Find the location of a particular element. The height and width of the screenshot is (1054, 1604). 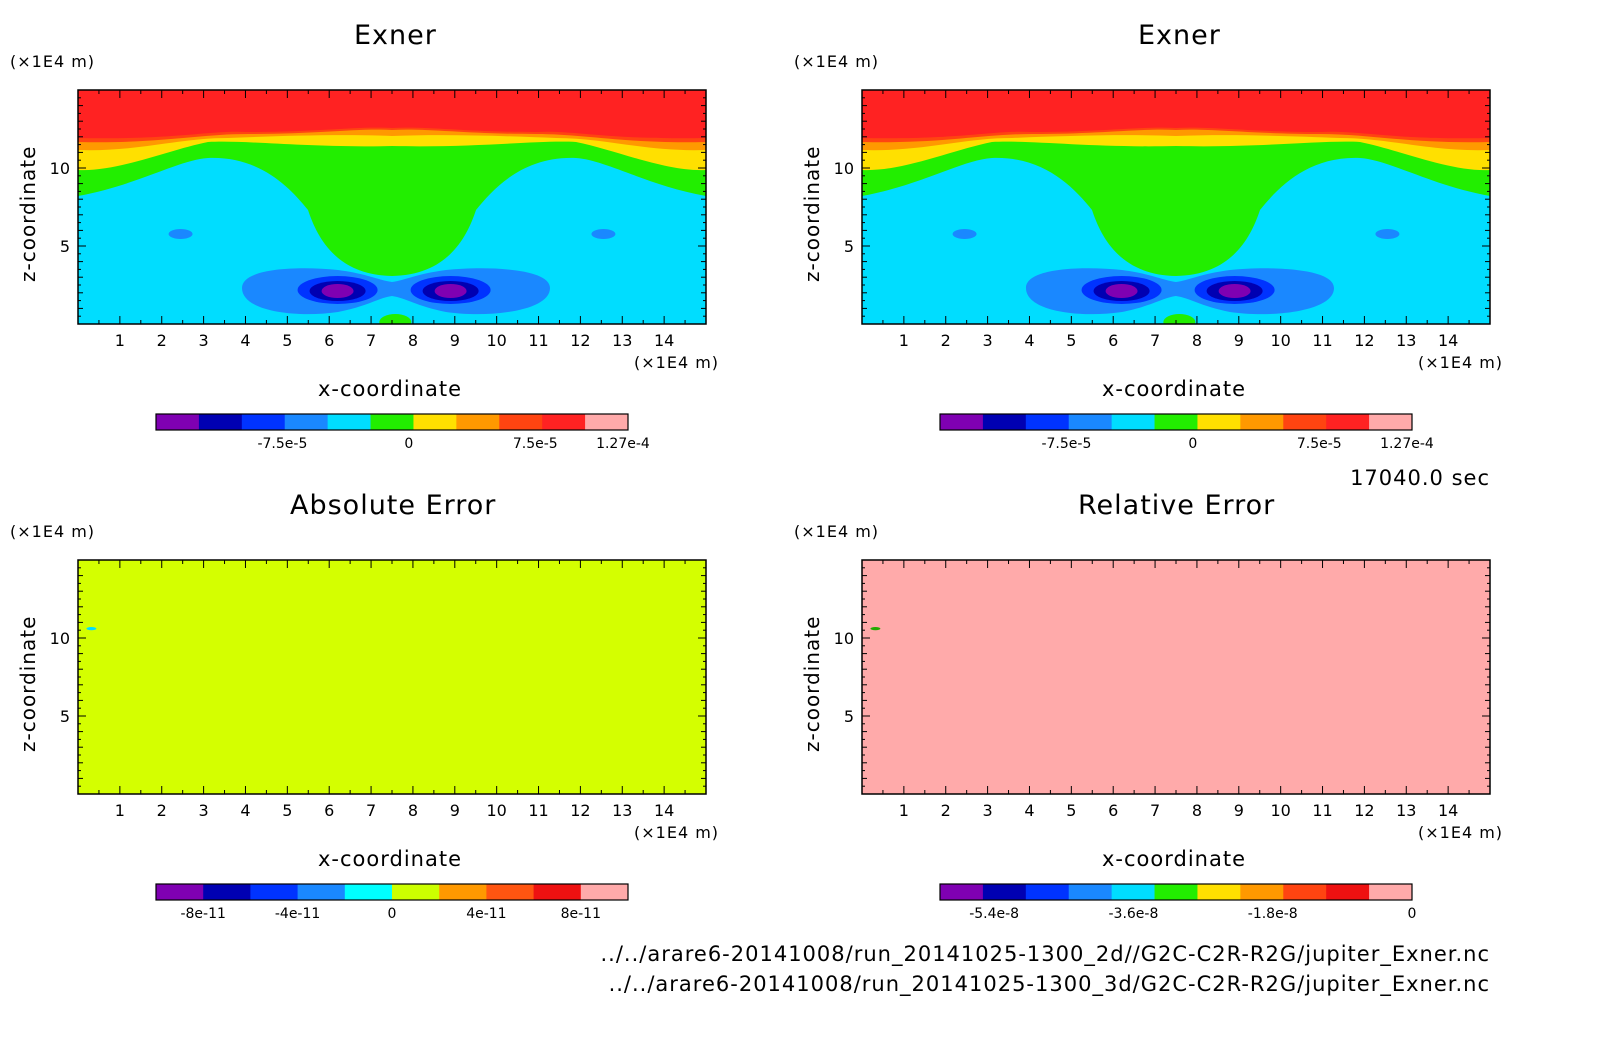

colorbar-tick-label: -3.6e-8 is located at coordinates (1133, 914).